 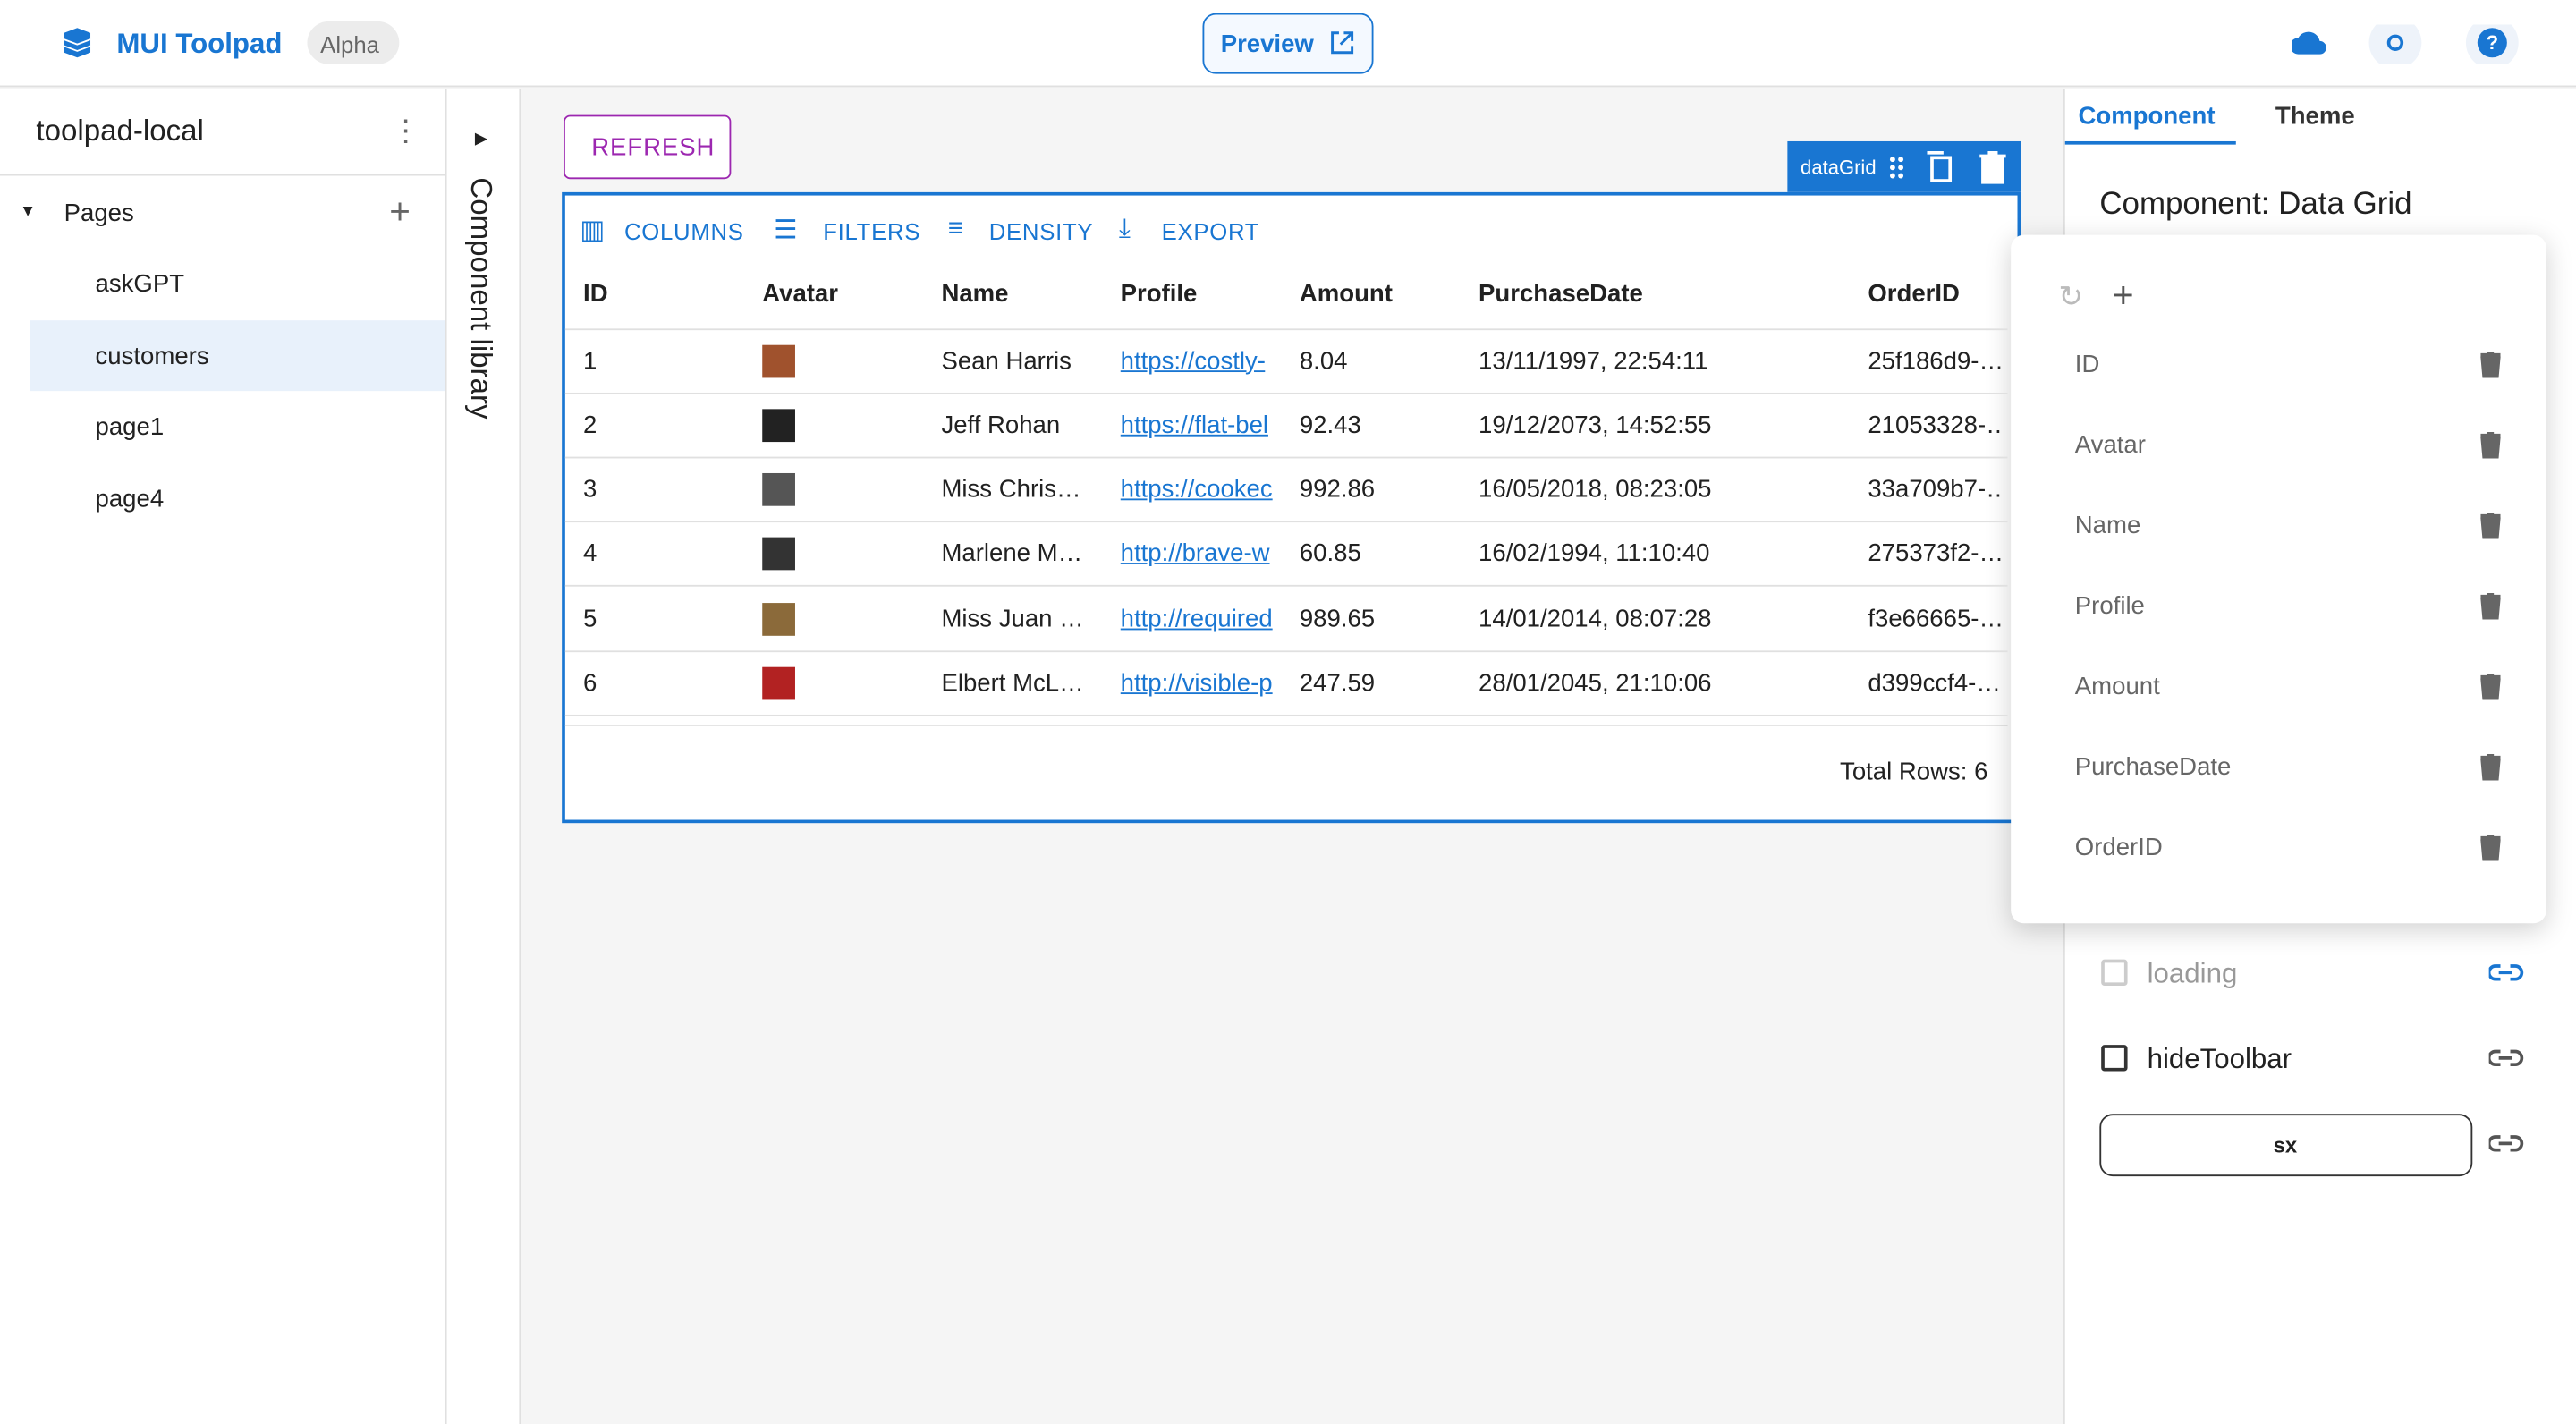 What do you see at coordinates (140, 284) in the screenshot?
I see `page-item: askGPT` at bounding box center [140, 284].